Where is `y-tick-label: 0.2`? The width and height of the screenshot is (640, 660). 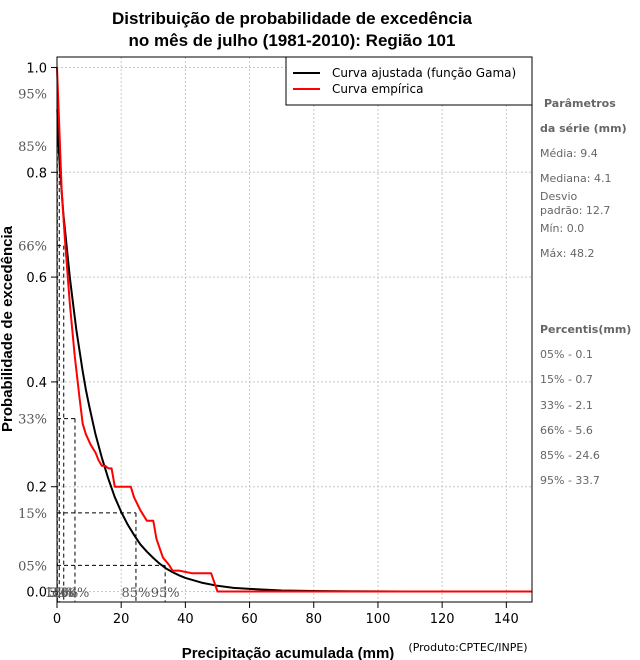 y-tick-label: 0.2 is located at coordinates (36, 488).